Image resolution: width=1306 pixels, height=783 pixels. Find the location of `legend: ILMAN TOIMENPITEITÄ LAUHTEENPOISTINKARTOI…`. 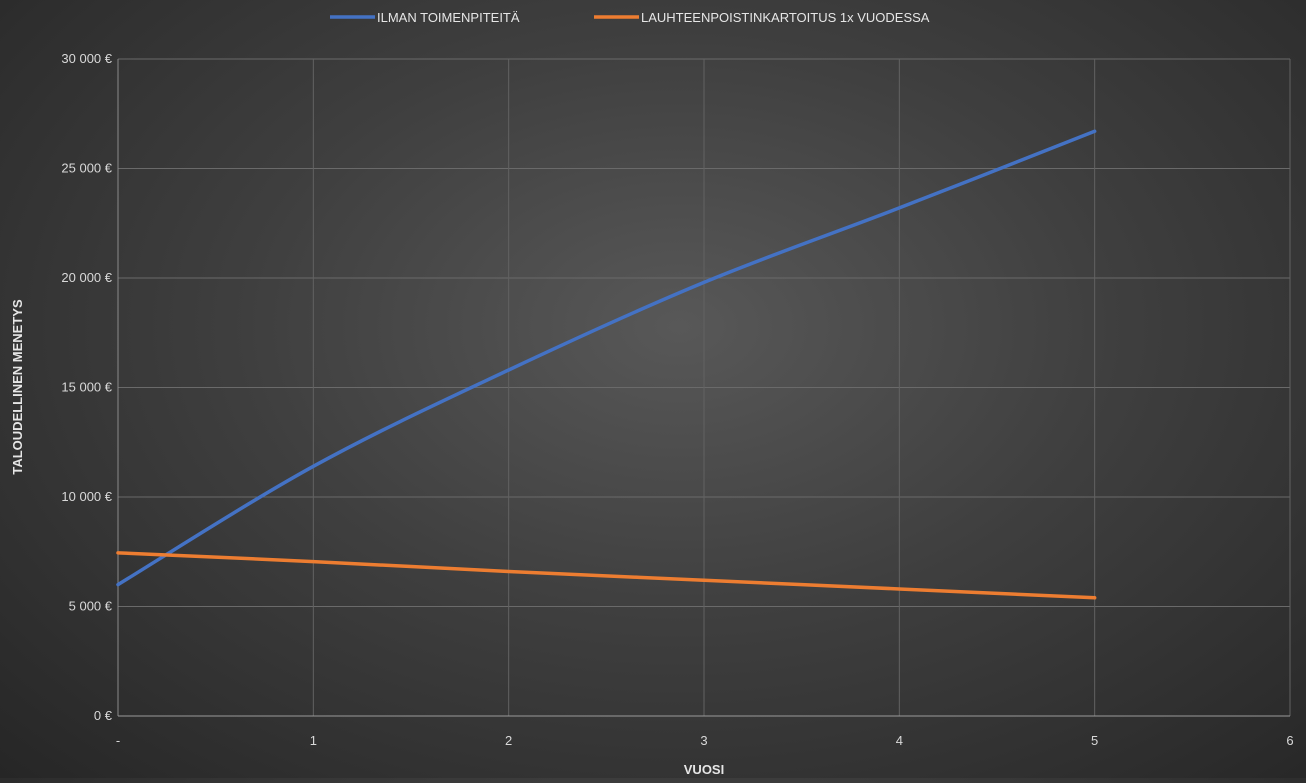

legend: ILMAN TOIMENPITEITÄ LAUHTEENPOISTINKARTOI… is located at coordinates (630, 17).